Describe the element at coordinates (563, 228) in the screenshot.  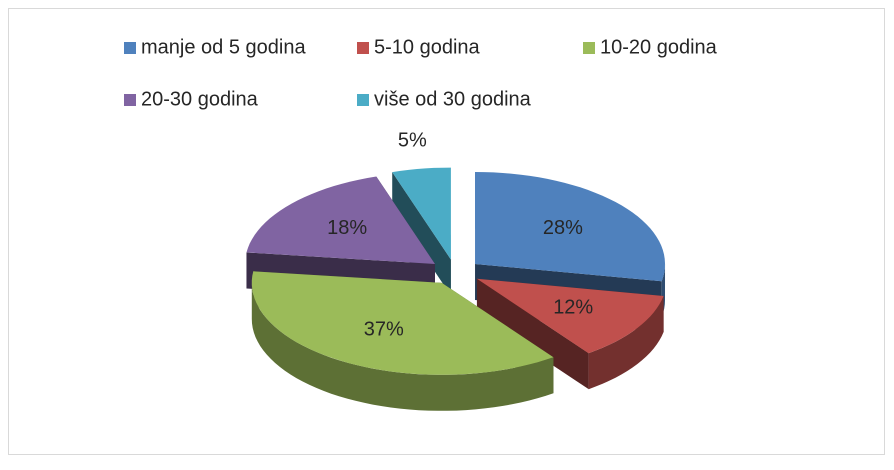
I see `data-label: 28%` at that location.